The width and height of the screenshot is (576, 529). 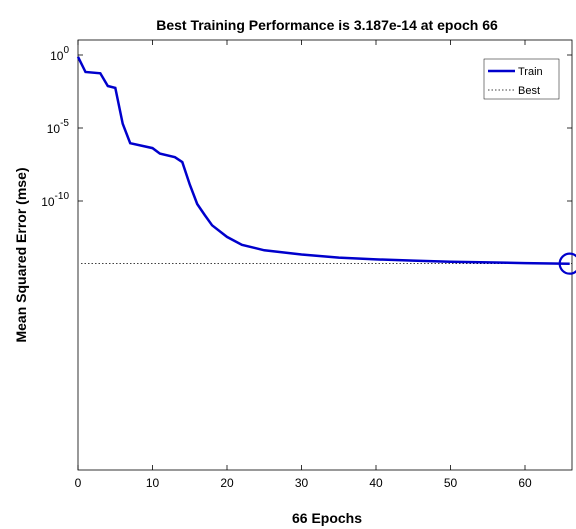 I want to click on x-axis-label: 66 Epochs, so click(x=327, y=518).